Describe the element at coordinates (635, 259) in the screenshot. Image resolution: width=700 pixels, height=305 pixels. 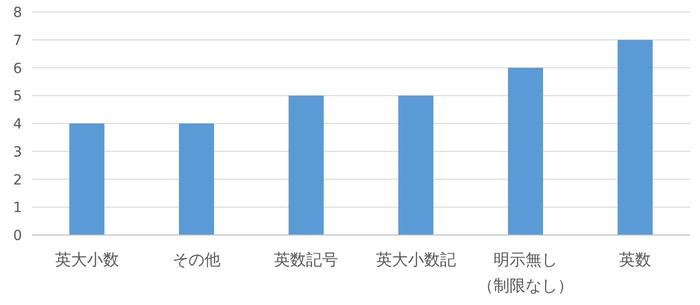
I see `x-tick-label: 英数` at that location.